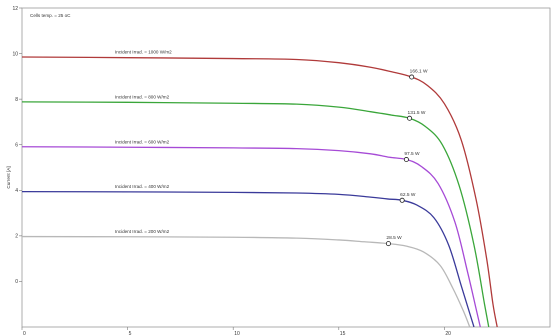 The image size is (558, 336). I want to click on x-tick-label: 20, so click(448, 333).